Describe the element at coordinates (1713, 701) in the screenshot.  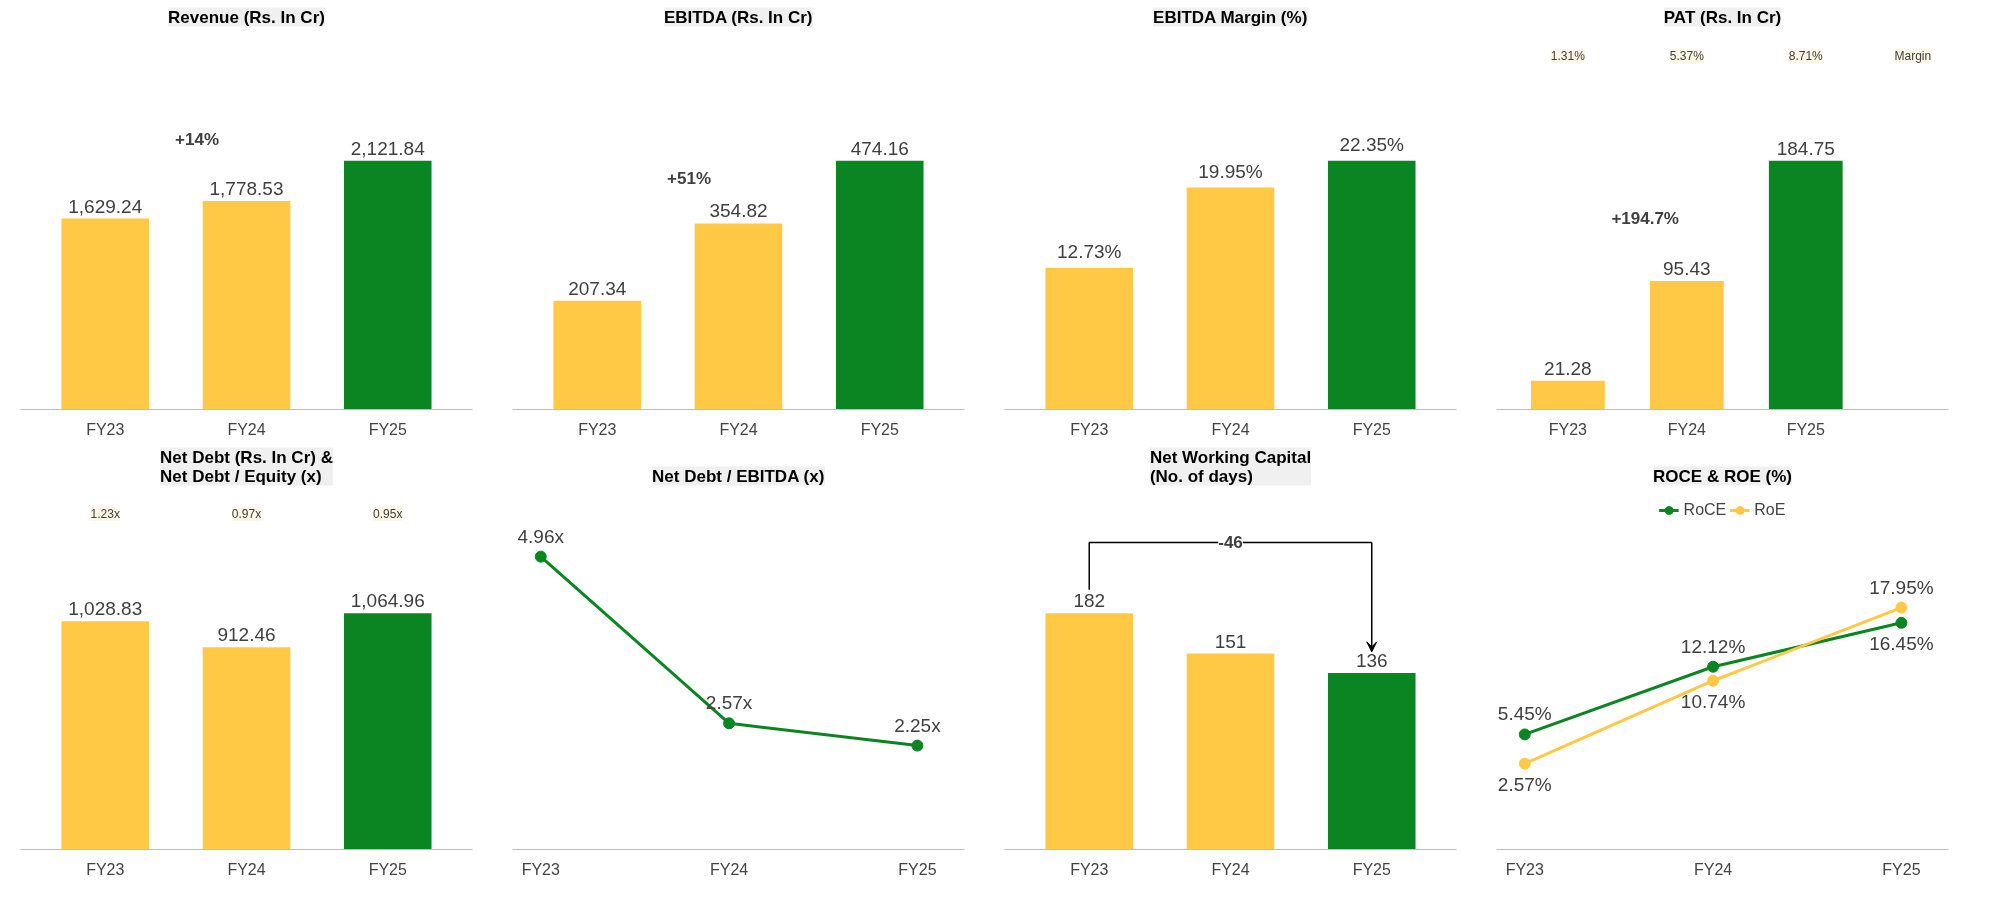
I see `data-label: 10.74%` at that location.